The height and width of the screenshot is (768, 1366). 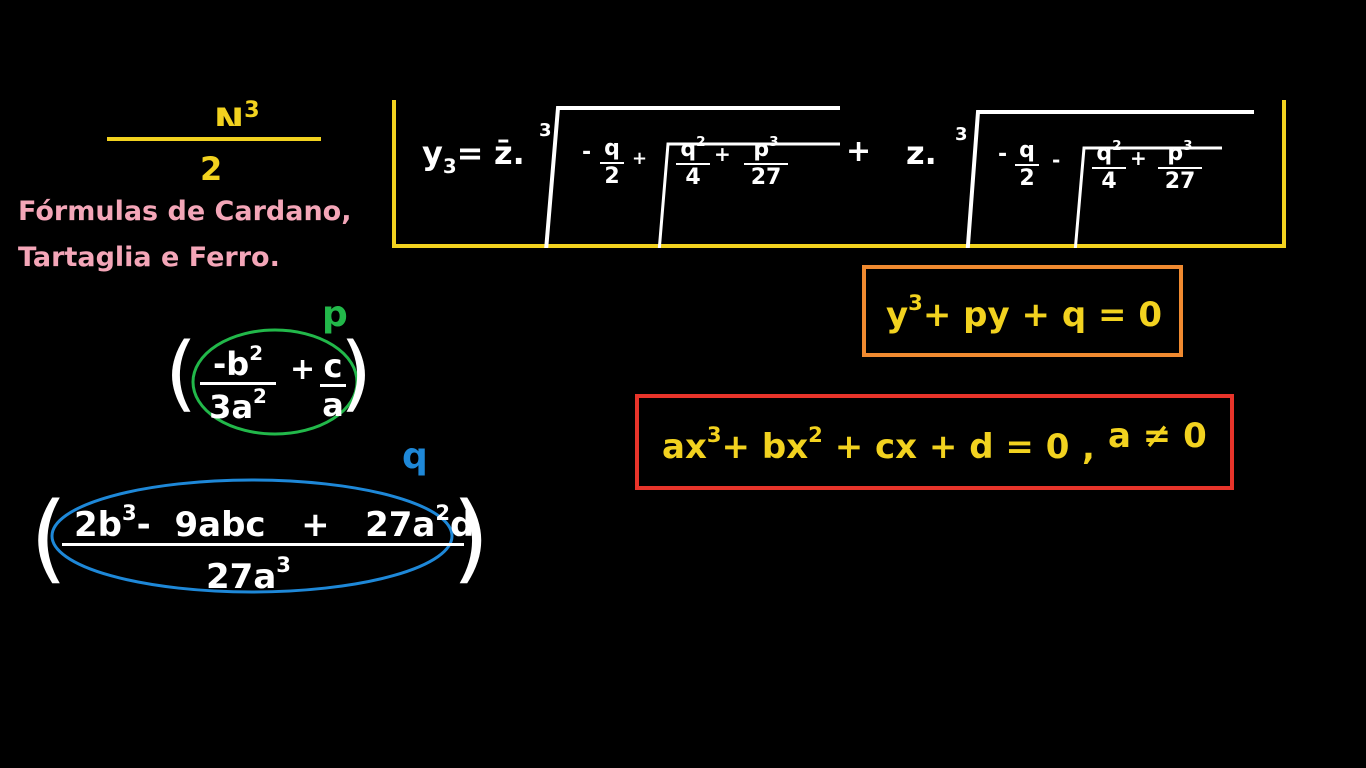 What do you see at coordinates (1088, 448) in the screenshot?
I see `general-cubic-comma: ,` at bounding box center [1088, 448].